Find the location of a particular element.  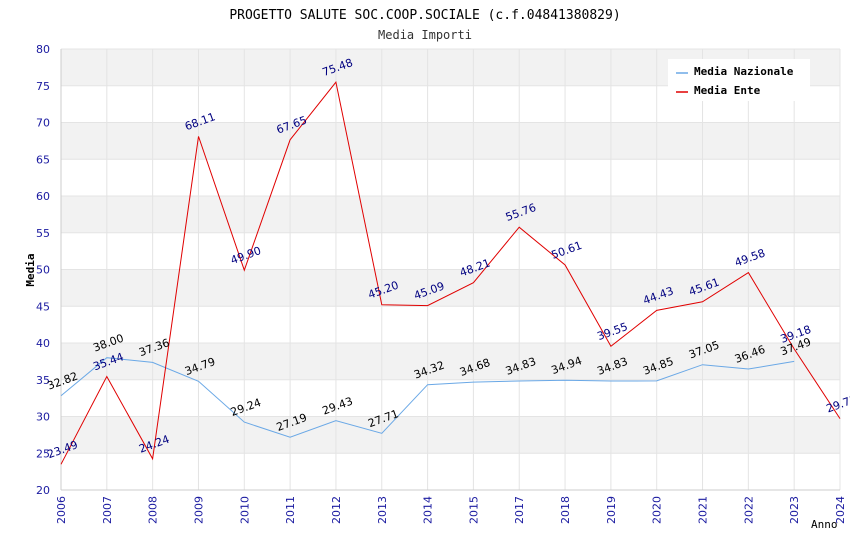

x-tick-label: 2015 is located at coordinates (473, 510).